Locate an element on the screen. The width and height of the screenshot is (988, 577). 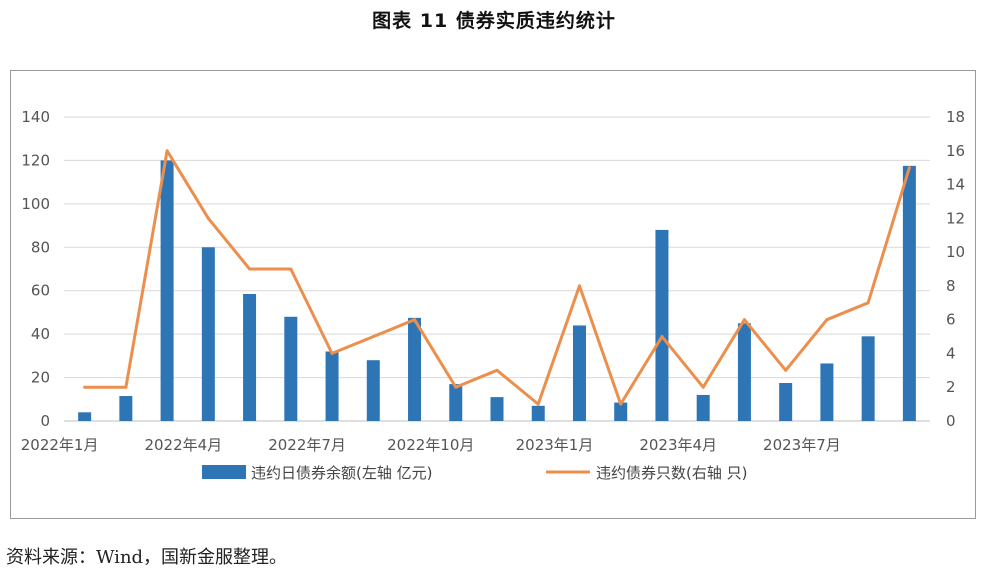
right-axis-ticks: 0 2 4 6 8 10 12 14 16 18 is located at coordinates (955, 269).